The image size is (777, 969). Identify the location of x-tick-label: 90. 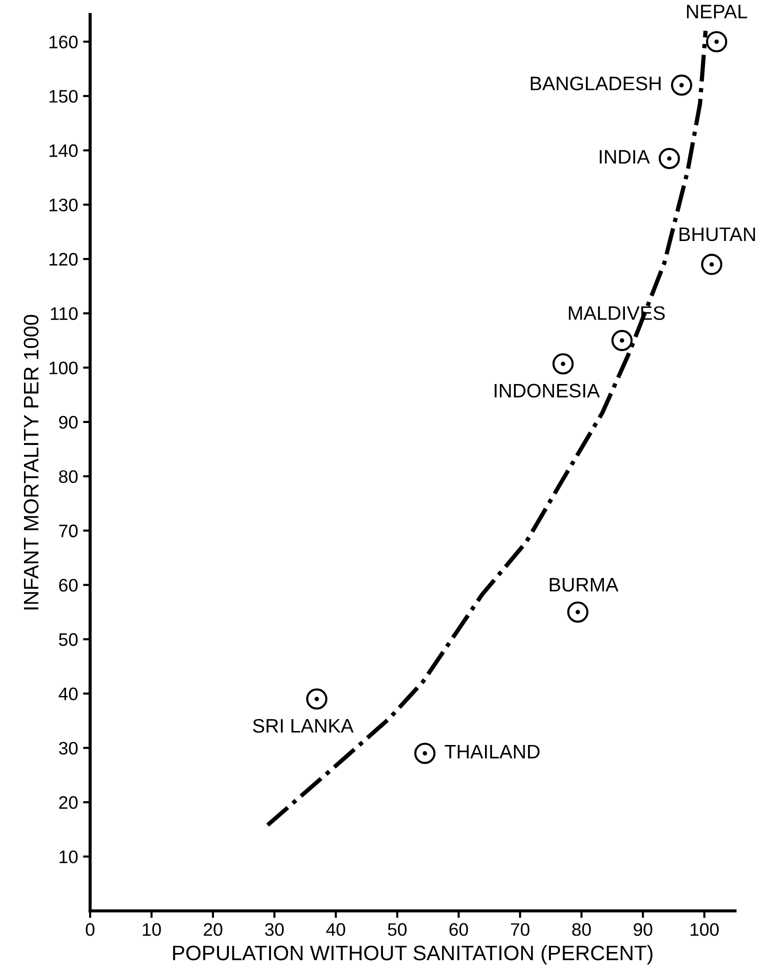
(643, 929).